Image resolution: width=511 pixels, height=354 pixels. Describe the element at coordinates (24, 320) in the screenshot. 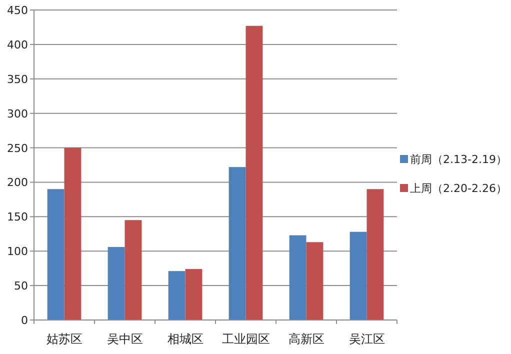

I see `y-tick-label: 0` at that location.